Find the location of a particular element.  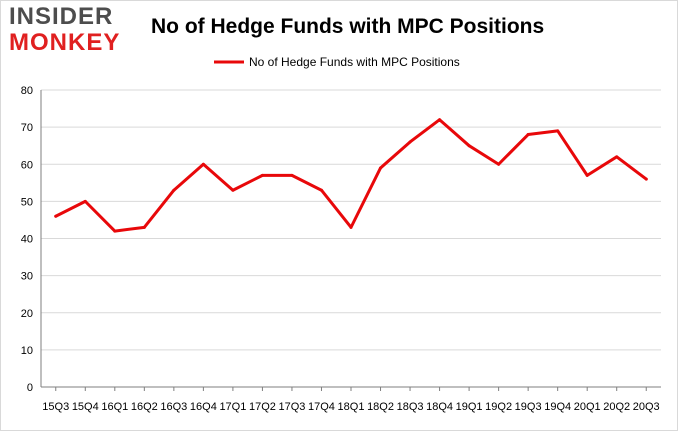

legend: No of Hedge Funds with MPC Positions is located at coordinates (337, 62).